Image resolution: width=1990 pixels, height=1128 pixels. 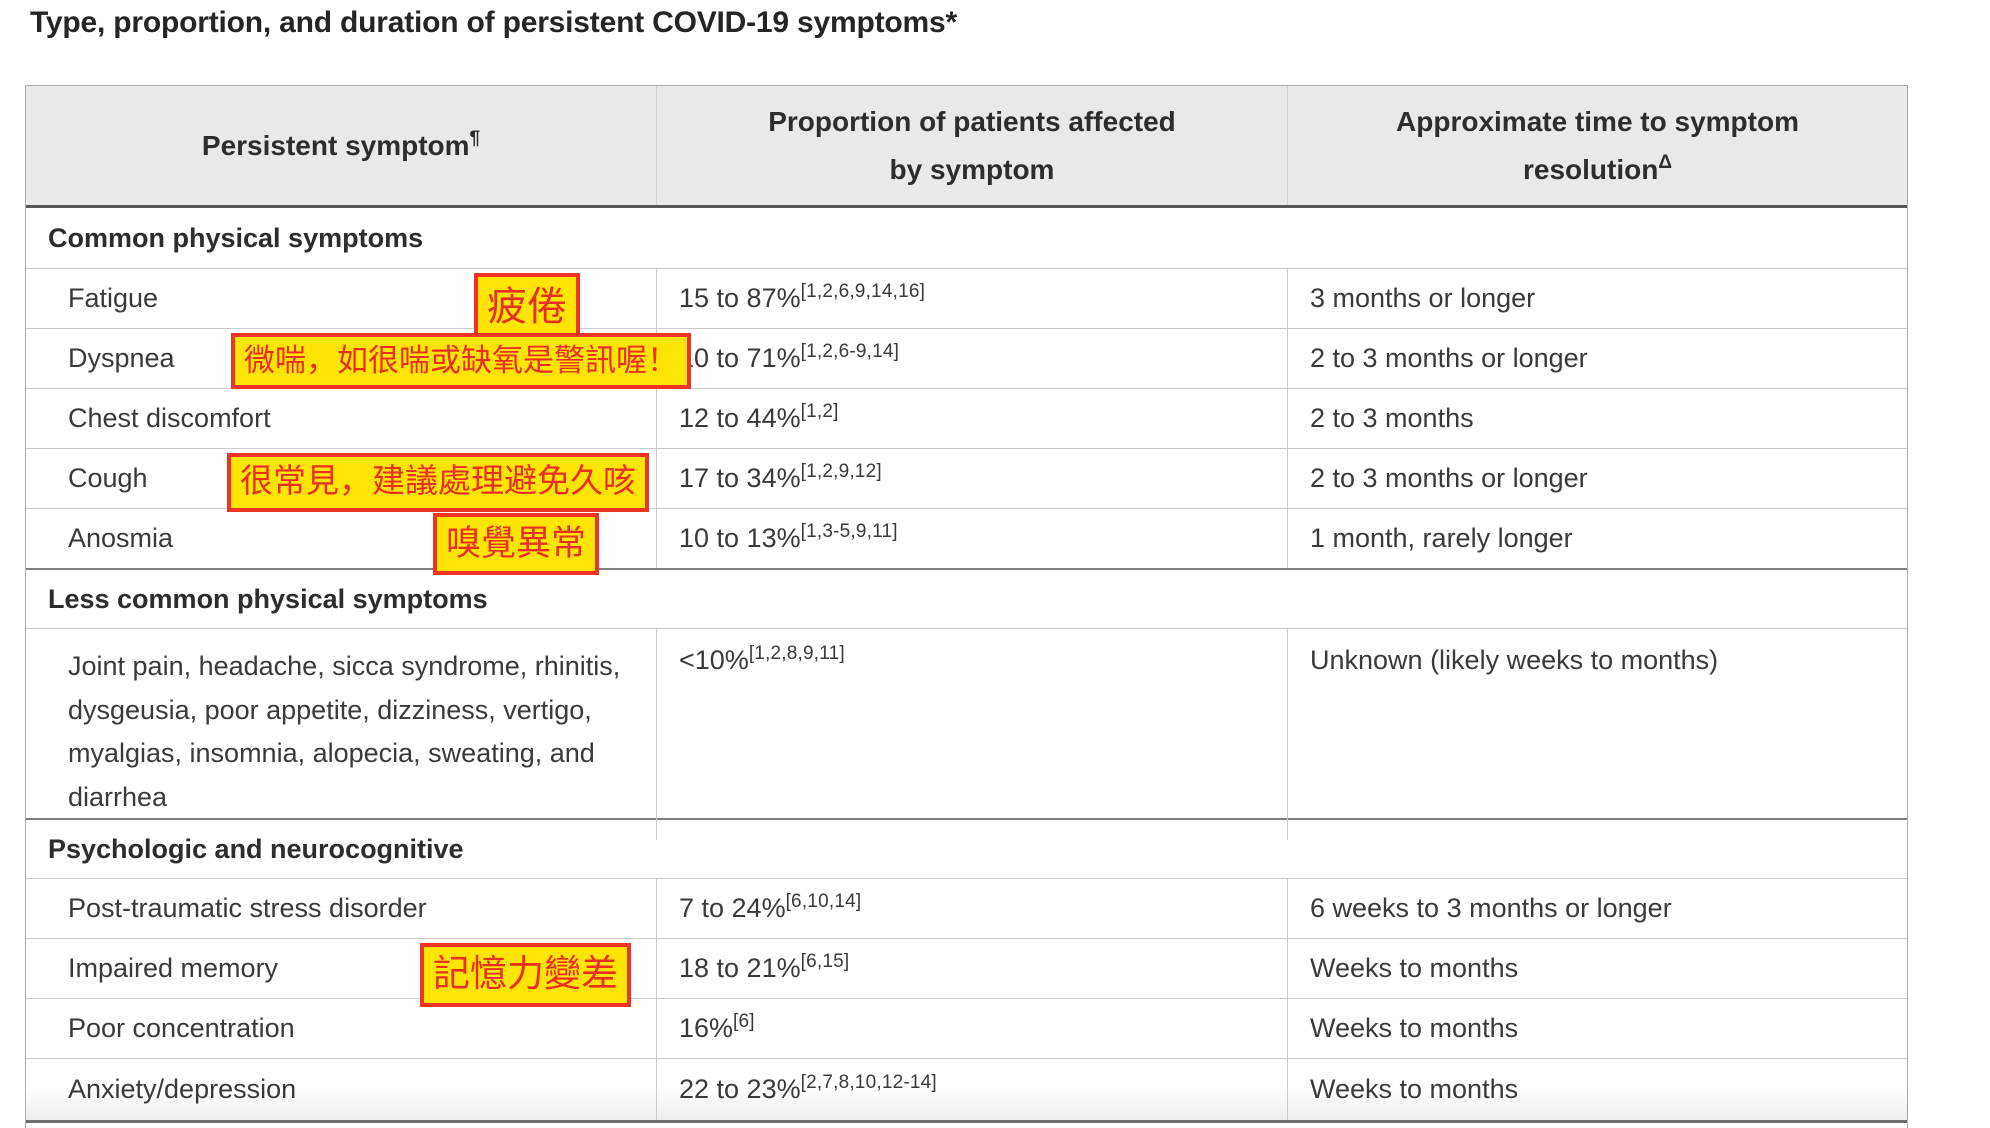 I want to click on column-header-resolution: Approximate time to symptom resolutionΔ, so click(x=1597, y=145).